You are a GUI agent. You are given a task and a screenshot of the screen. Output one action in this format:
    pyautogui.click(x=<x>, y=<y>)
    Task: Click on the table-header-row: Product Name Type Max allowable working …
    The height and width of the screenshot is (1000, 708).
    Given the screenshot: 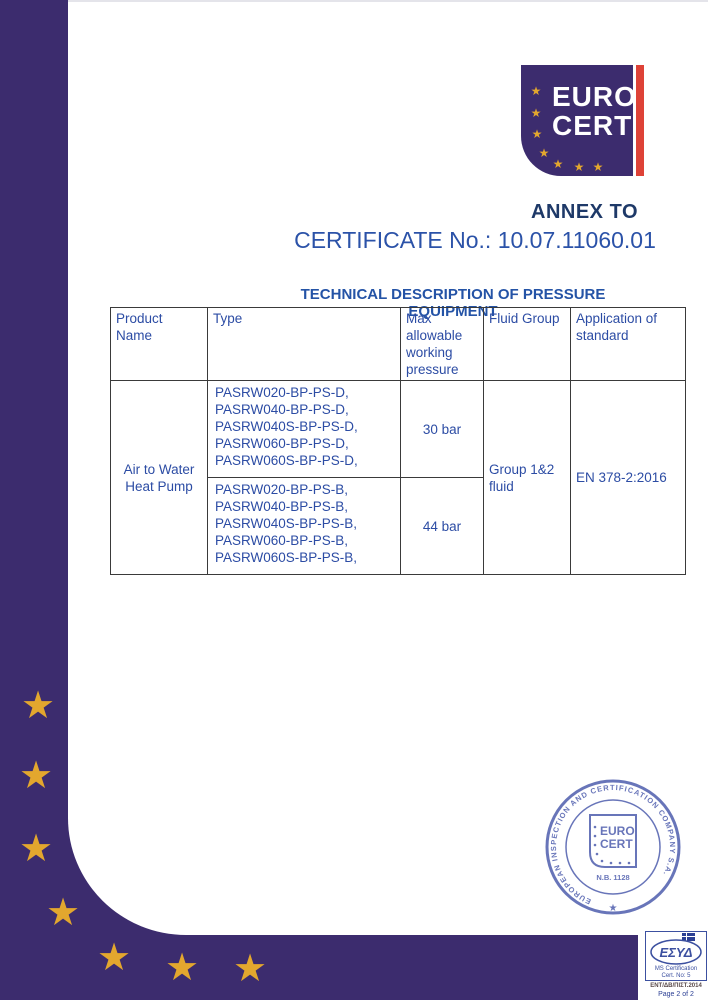 What is the action you would take?
    pyautogui.click(x=398, y=344)
    